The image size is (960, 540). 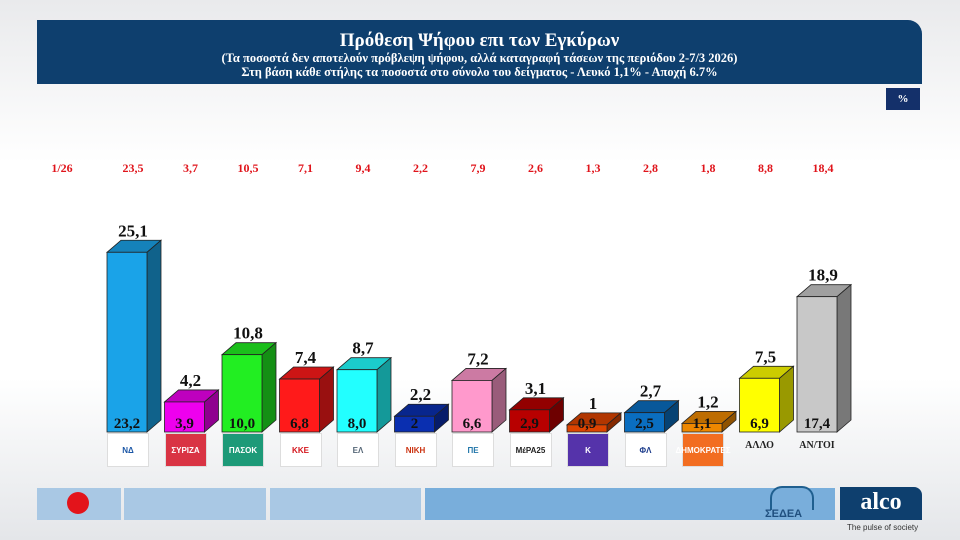 I want to click on sedea-logo-text: ΣΕΔΕΑ, so click(x=784, y=514).